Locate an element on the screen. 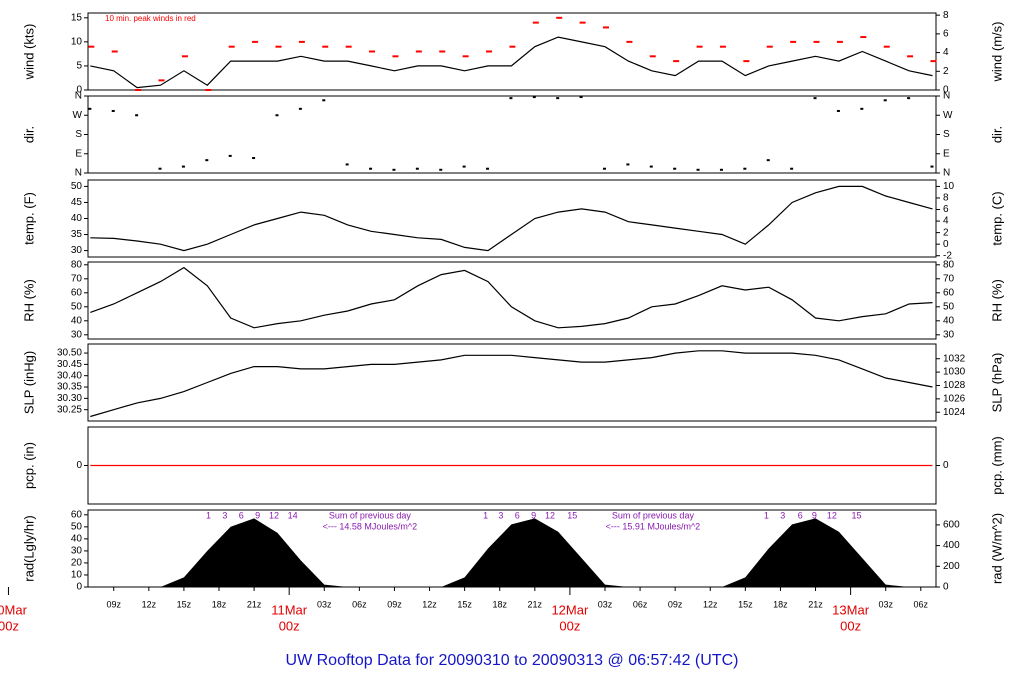 Image resolution: width=1024 pixels, height=700 pixels. y-tick-label: S is located at coordinates (78, 134).